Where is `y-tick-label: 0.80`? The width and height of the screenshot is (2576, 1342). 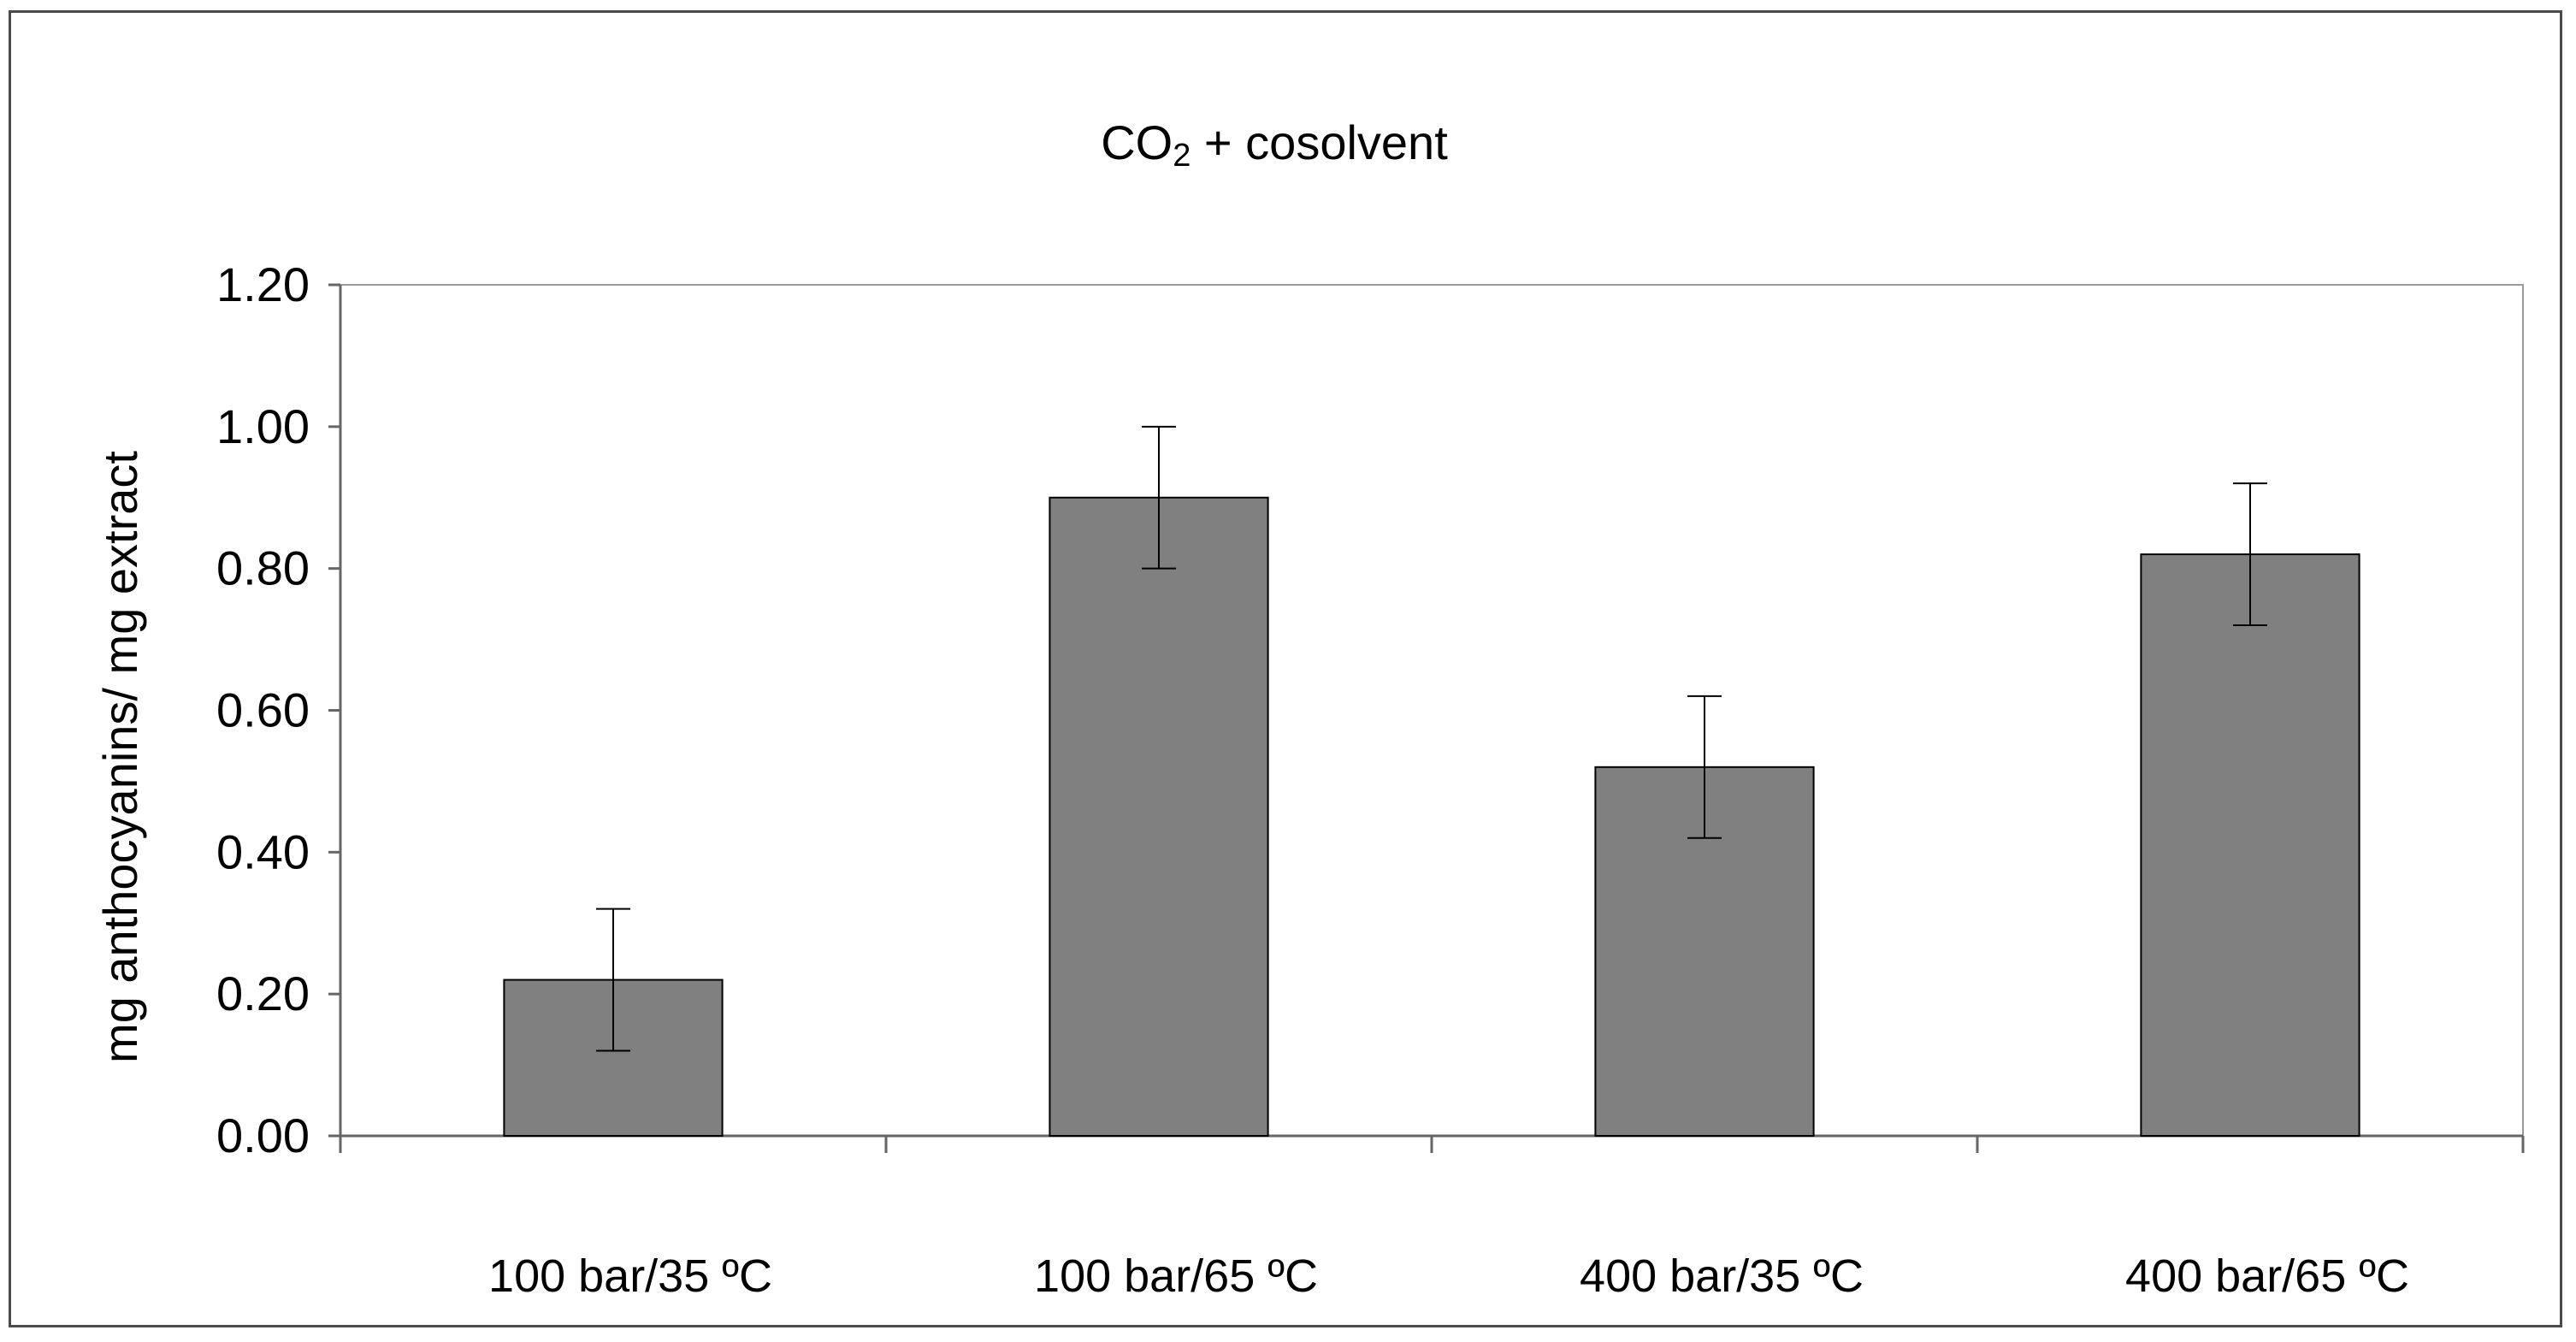 y-tick-label: 0.80 is located at coordinates (263, 568).